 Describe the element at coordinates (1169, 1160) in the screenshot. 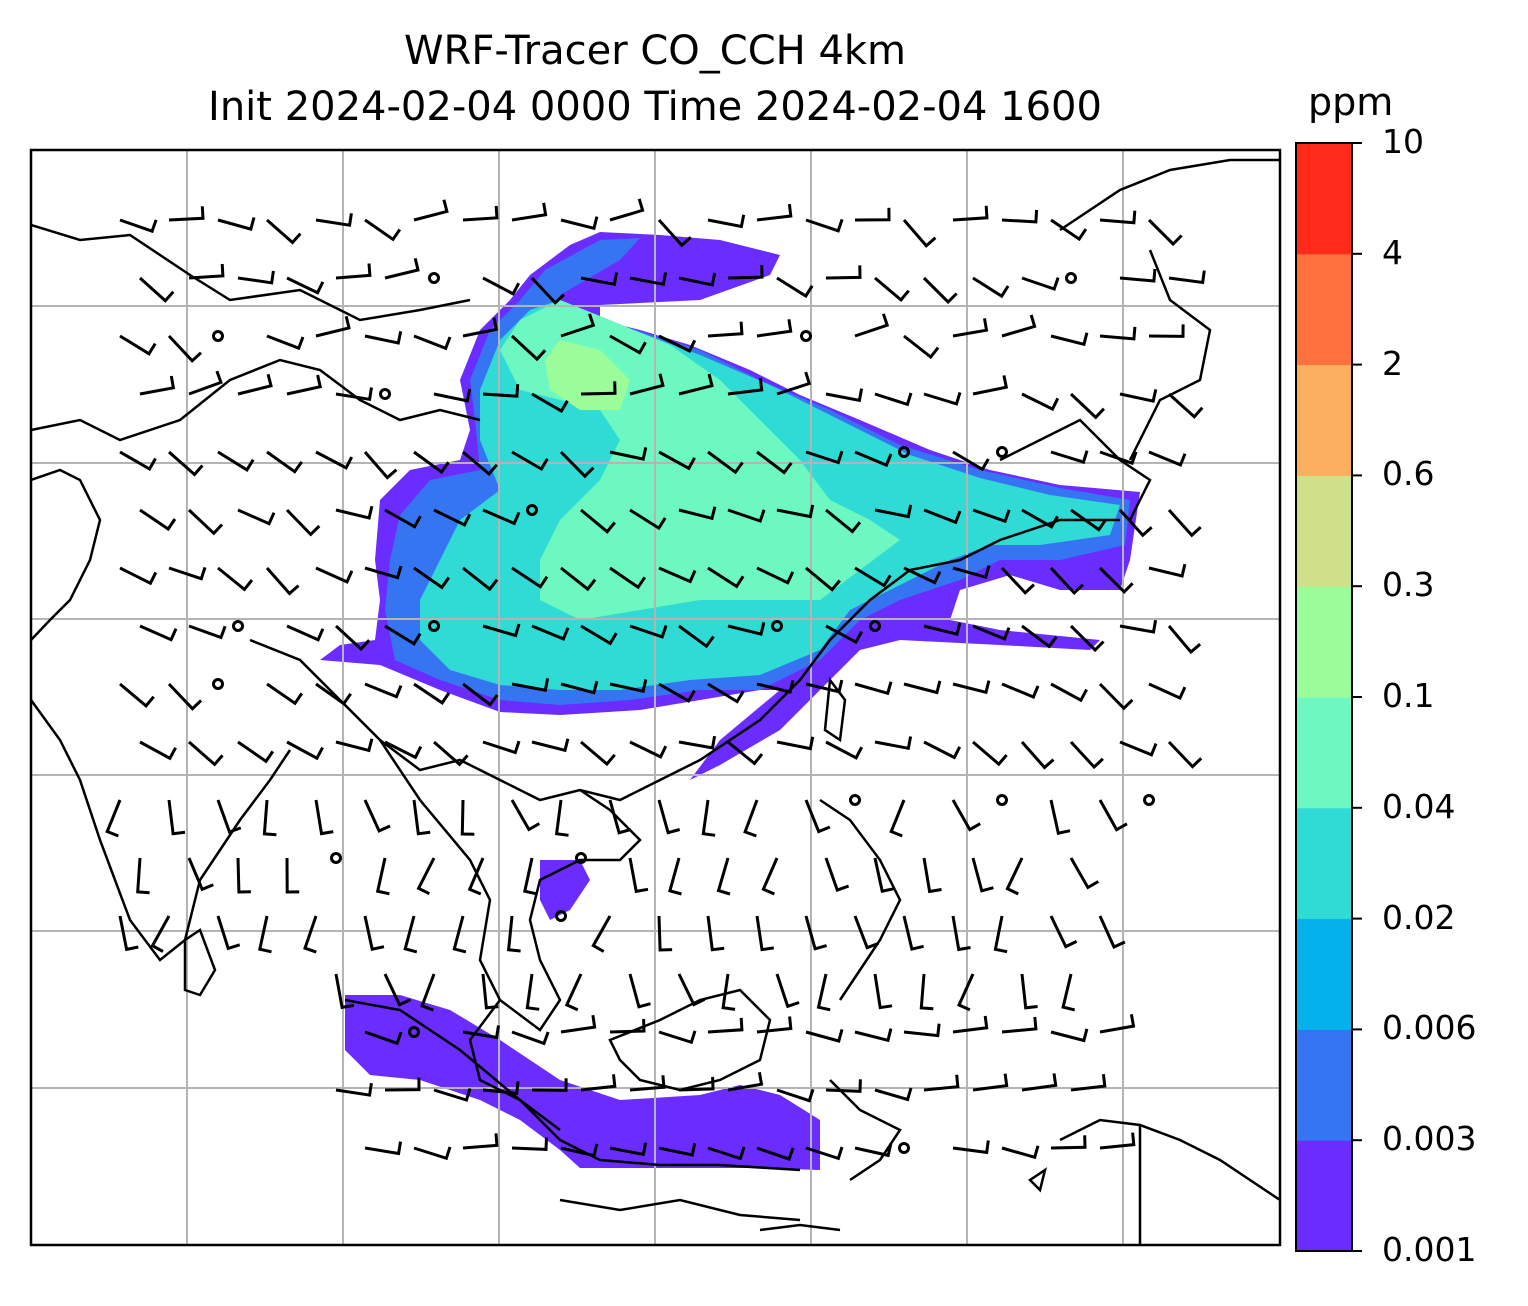

I see `coast-newguinea` at that location.